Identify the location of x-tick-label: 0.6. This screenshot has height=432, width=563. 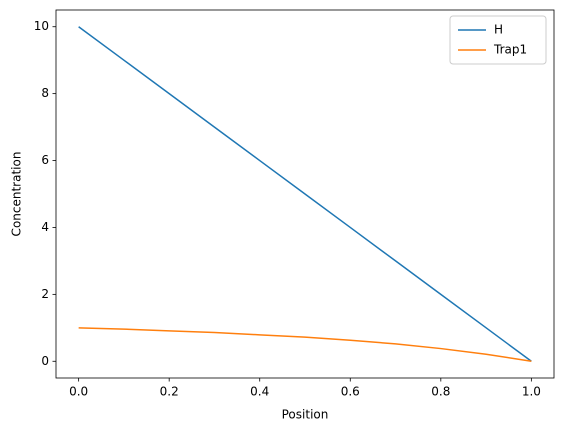
(350, 392).